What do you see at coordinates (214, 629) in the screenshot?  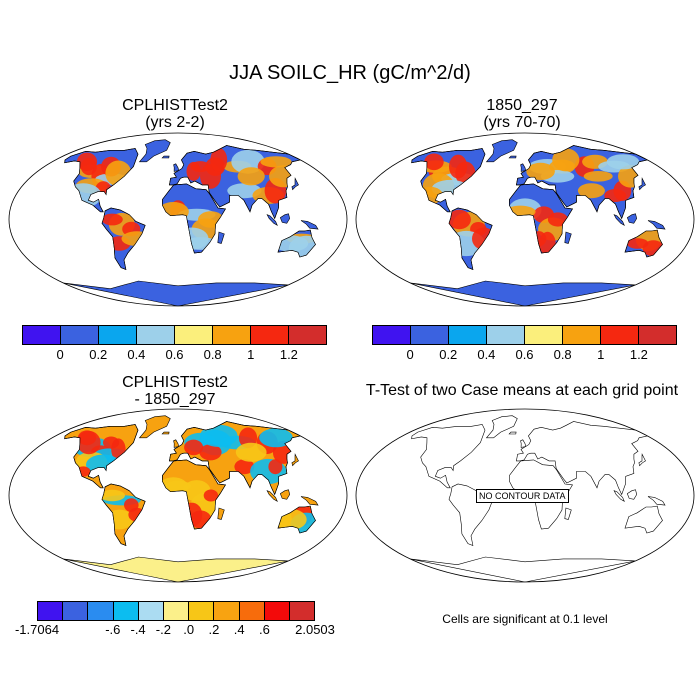 I see `colorbar-tick-label: .2` at bounding box center [214, 629].